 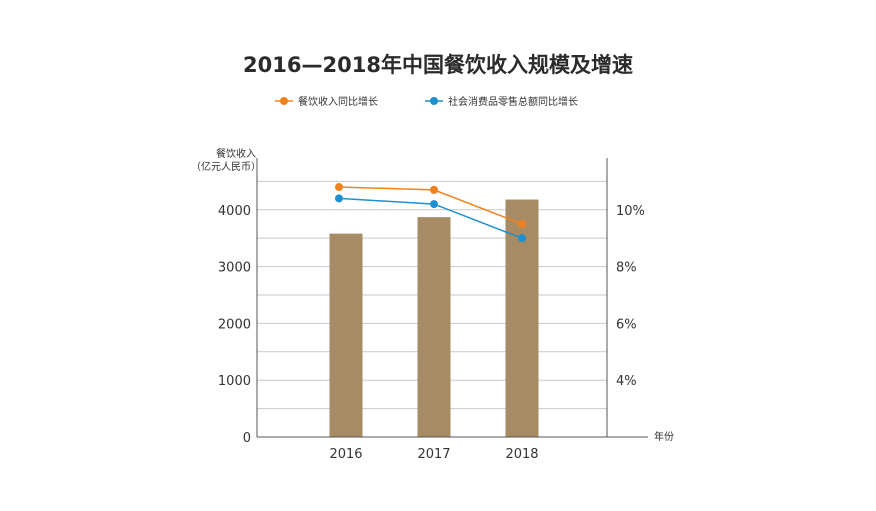 What do you see at coordinates (345, 454) in the screenshot?
I see `x-tick-label: 2016` at bounding box center [345, 454].